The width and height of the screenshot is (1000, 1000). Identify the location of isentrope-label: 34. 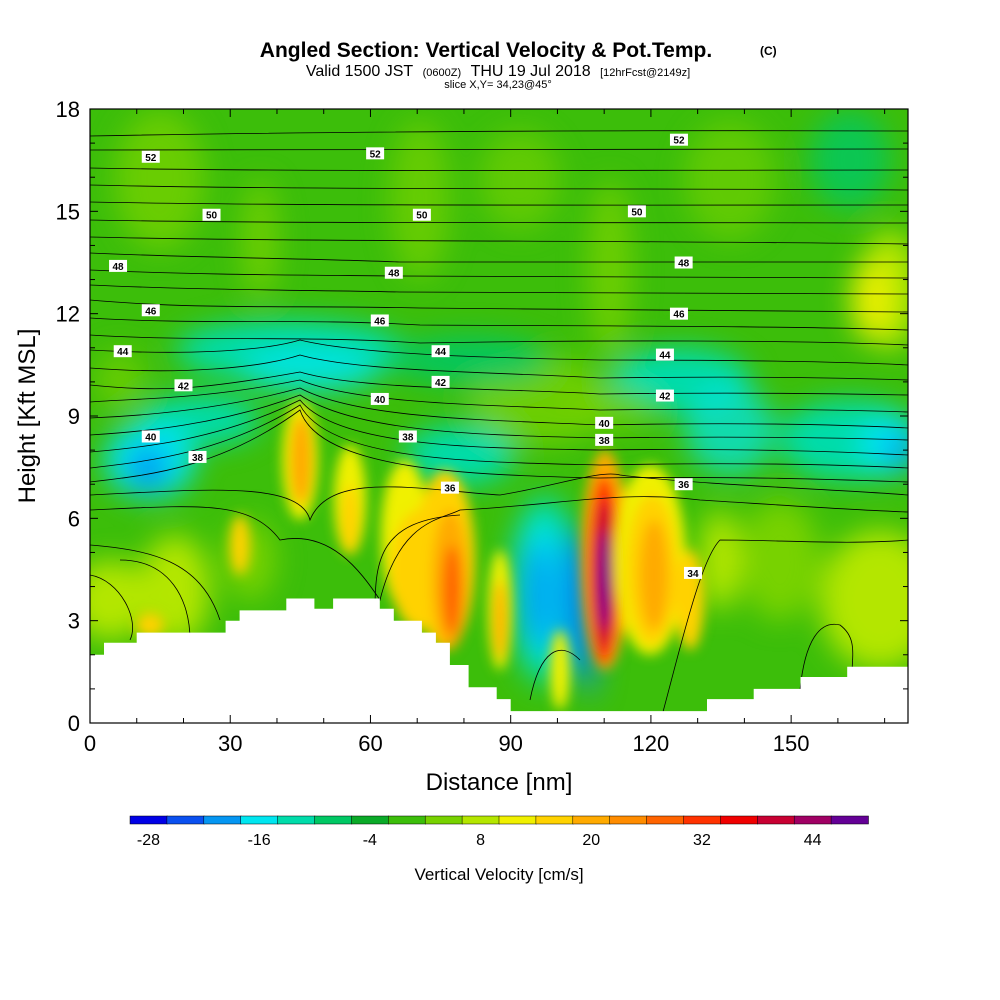
(692, 573).